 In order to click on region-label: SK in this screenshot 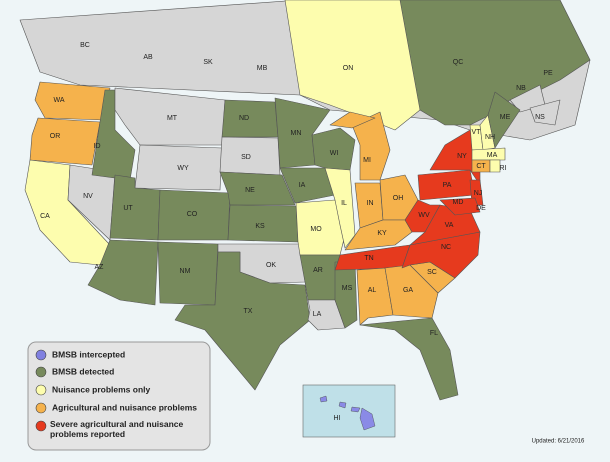, I will do `click(208, 62)`.